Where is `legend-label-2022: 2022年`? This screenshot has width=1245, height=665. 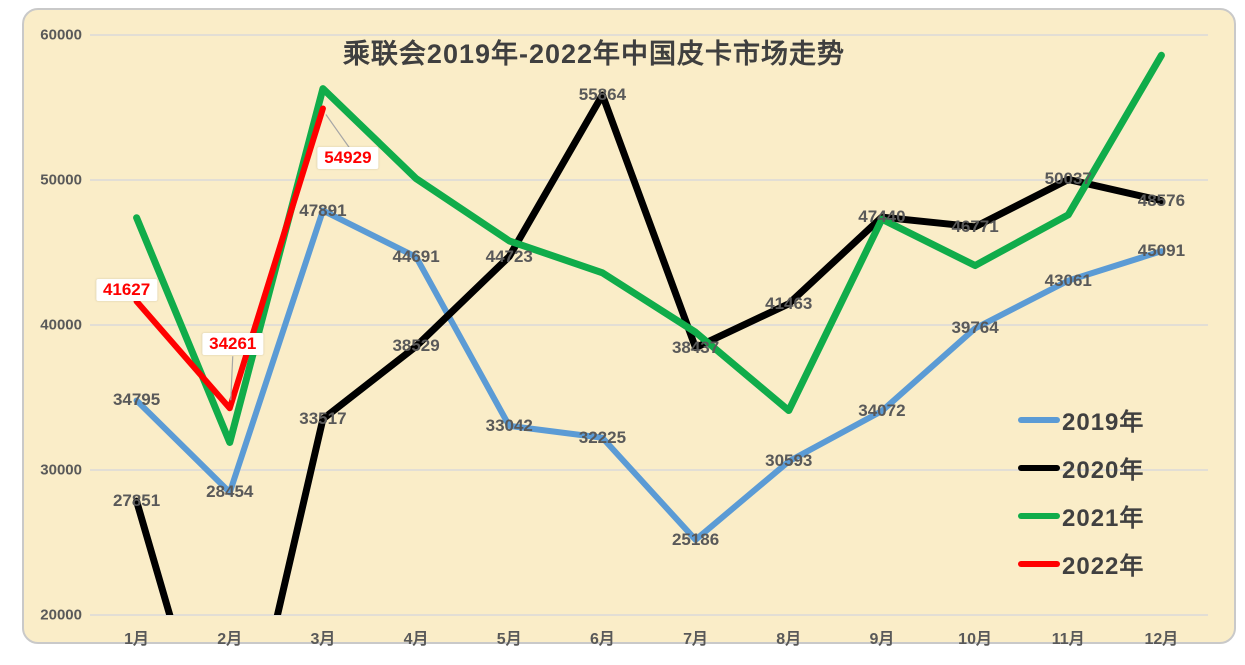 legend-label-2022: 2022年 is located at coordinates (1103, 566).